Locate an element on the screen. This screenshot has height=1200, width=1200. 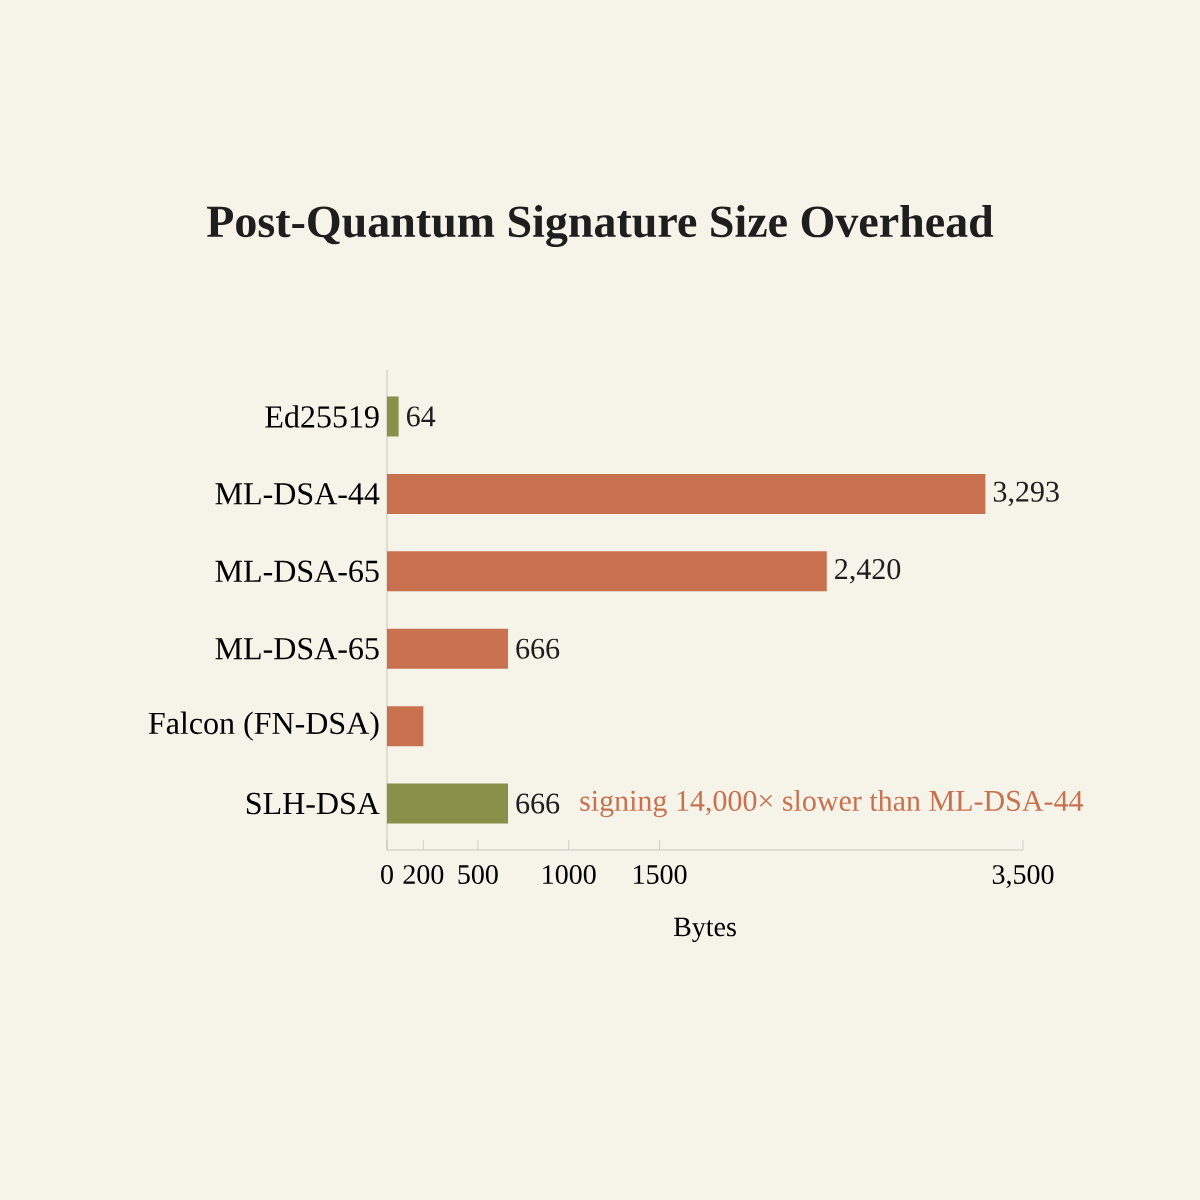
x-tick-label: 500 is located at coordinates (478, 874).